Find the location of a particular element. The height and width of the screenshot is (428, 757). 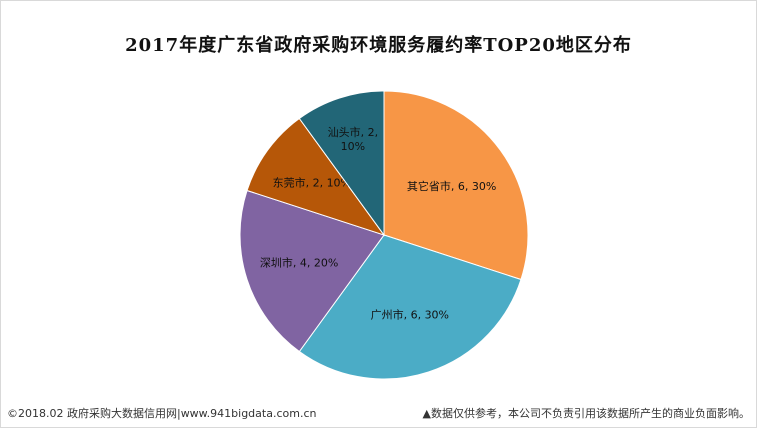

disclaimer-footer: ▲数据仅供参考，本公司不负责引用该数据所产生的商业负面影响。 is located at coordinates (586, 413).